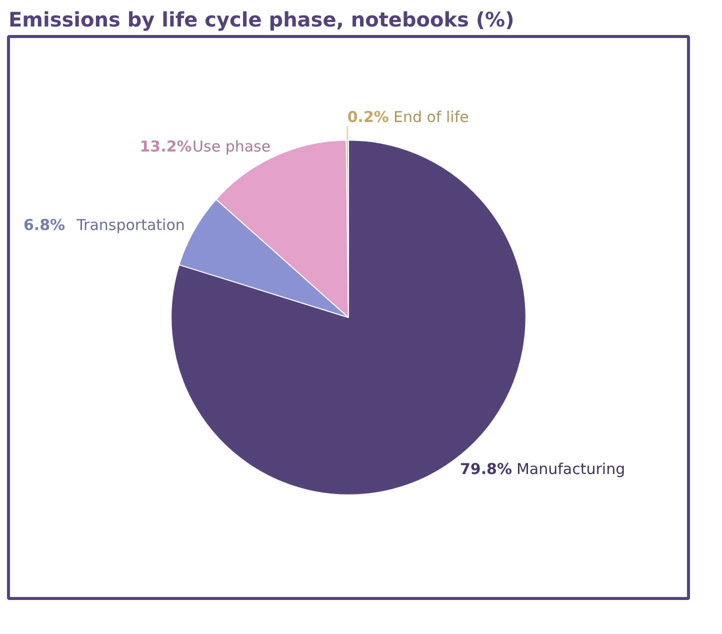 Image resolution: width=722 pixels, height=634 pixels. Describe the element at coordinates (166, 146) in the screenshot. I see `data-label: 13.2%` at that location.